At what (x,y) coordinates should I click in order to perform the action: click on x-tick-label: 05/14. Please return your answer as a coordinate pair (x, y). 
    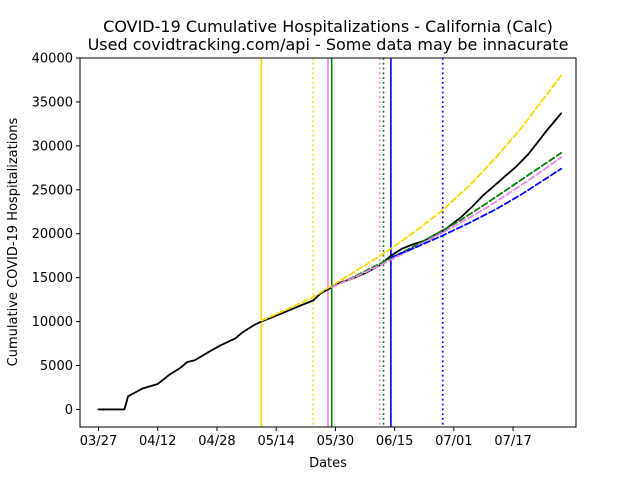
    Looking at the image, I should click on (275, 441).